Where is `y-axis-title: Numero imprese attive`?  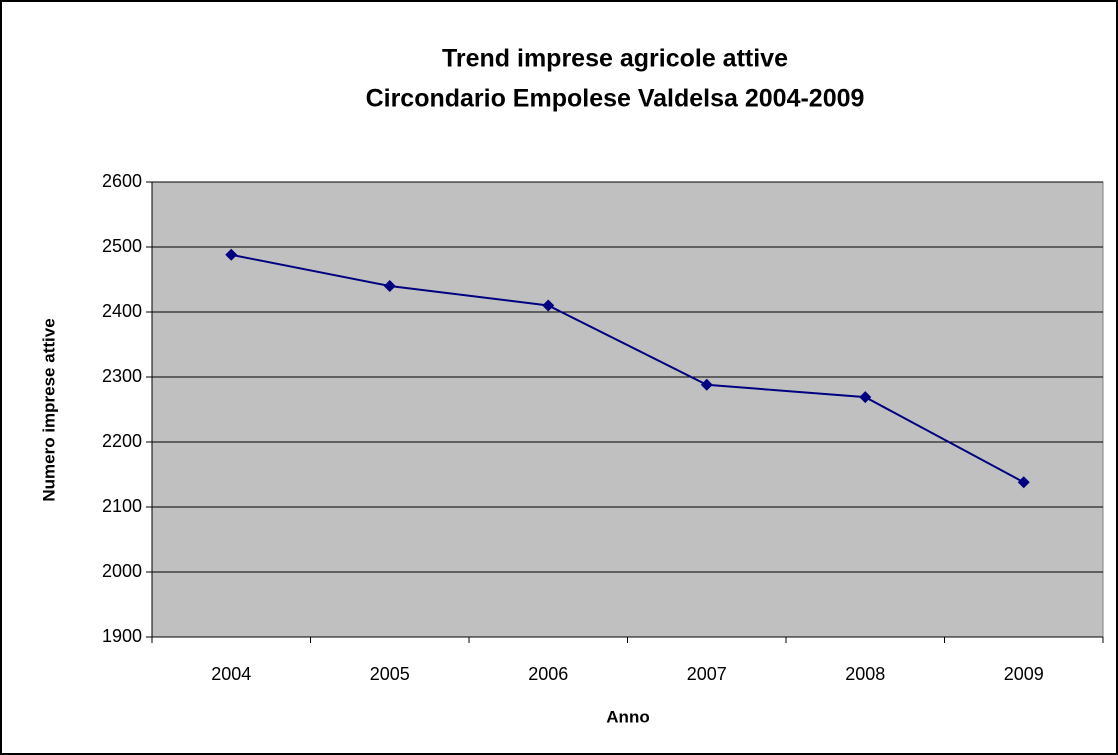
y-axis-title: Numero imprese attive is located at coordinates (48, 409).